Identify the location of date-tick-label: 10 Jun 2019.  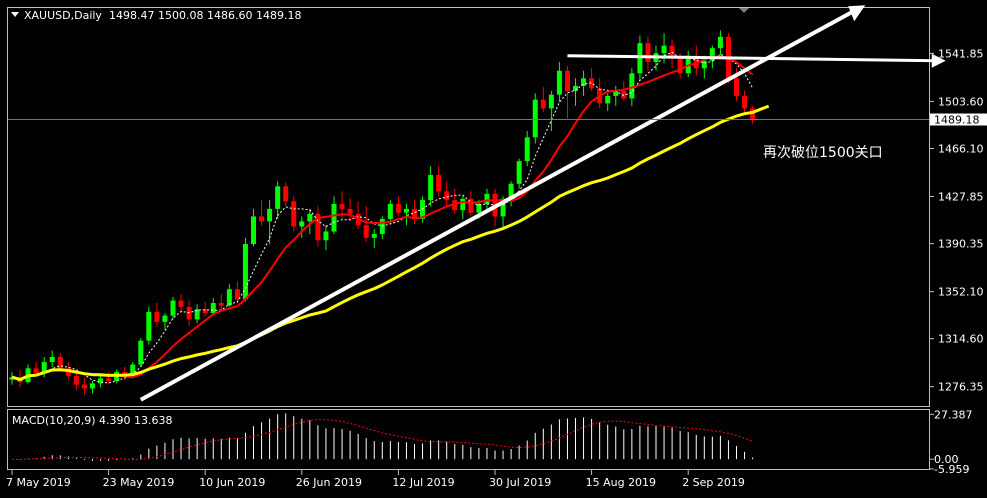
(232, 482).